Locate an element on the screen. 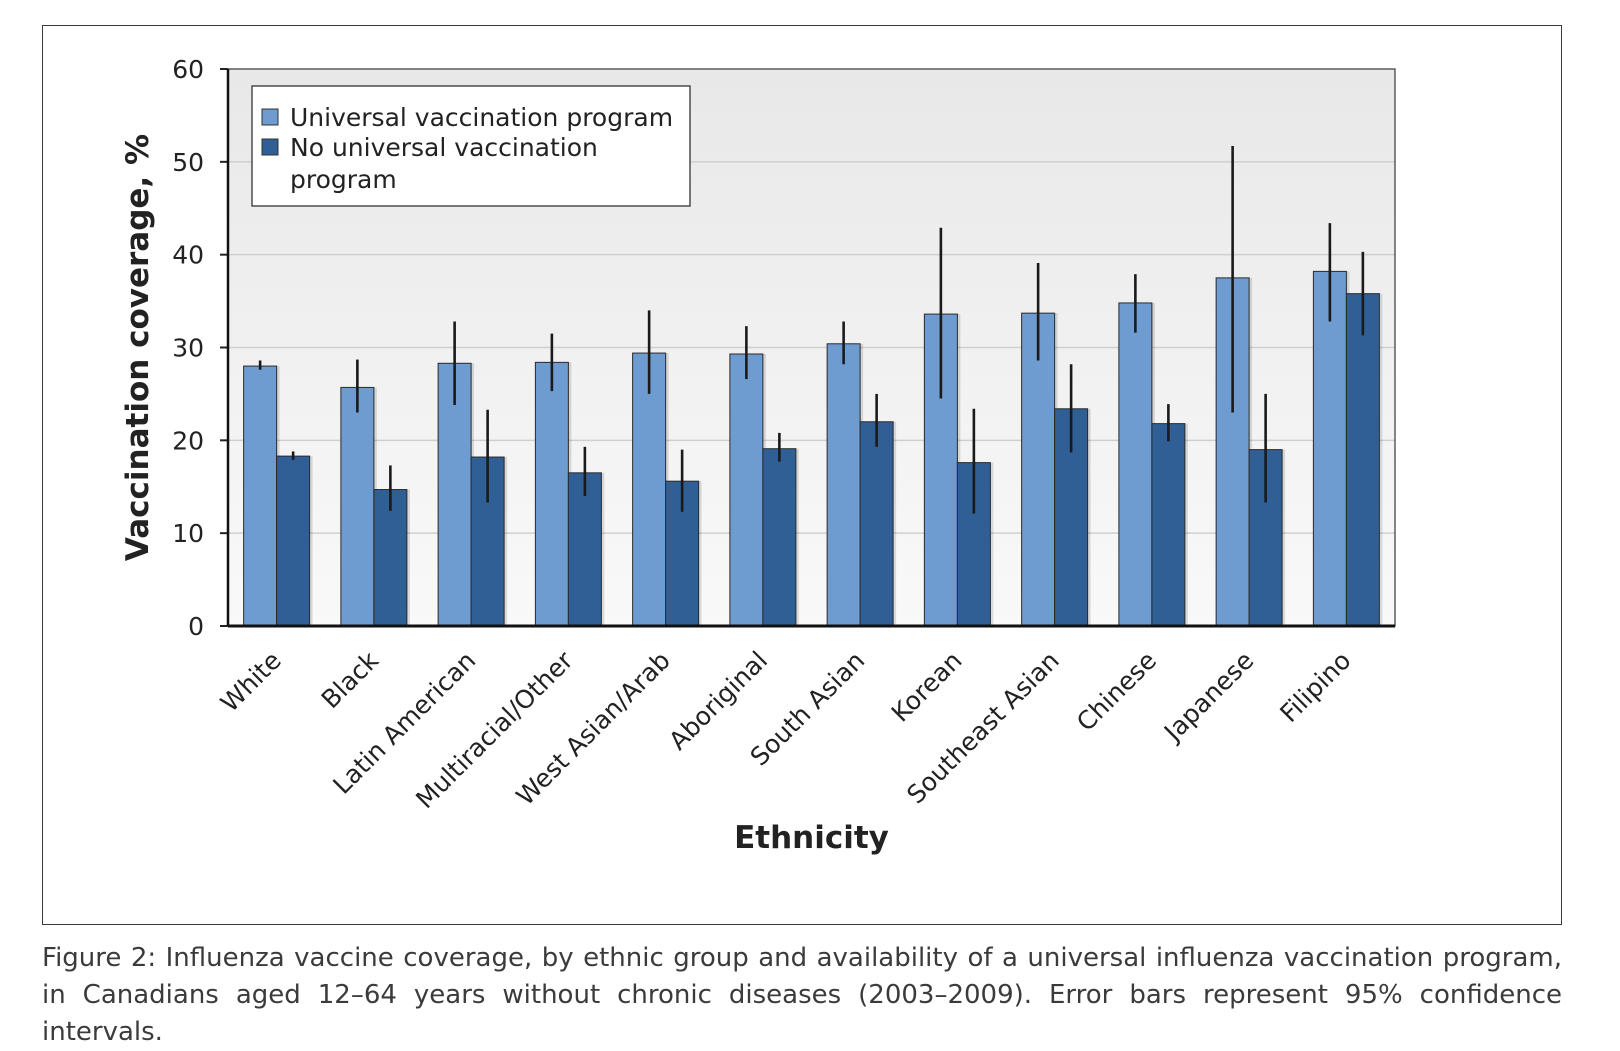  y-axis-title: Vaccination coverage, % is located at coordinates (138, 347).